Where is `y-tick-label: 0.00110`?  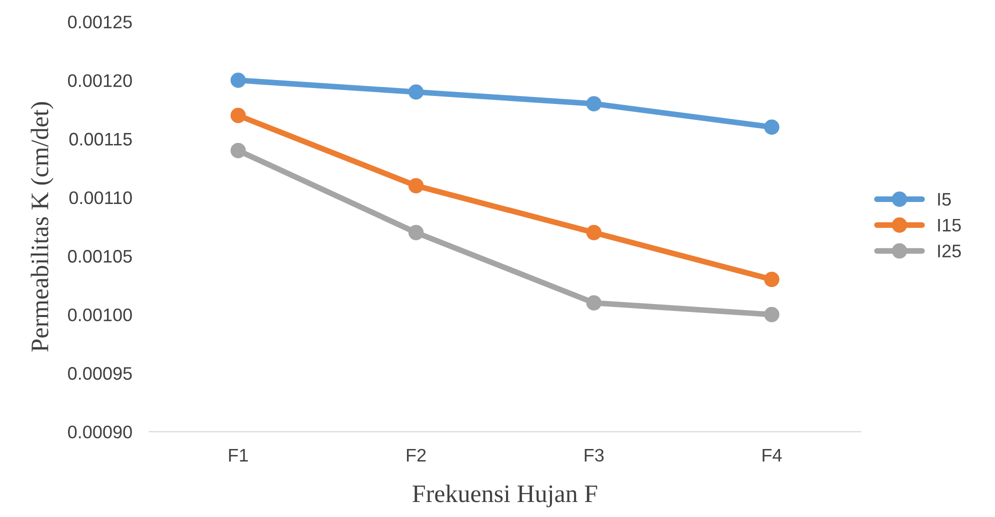
y-tick-label: 0.00110 is located at coordinates (100, 197).